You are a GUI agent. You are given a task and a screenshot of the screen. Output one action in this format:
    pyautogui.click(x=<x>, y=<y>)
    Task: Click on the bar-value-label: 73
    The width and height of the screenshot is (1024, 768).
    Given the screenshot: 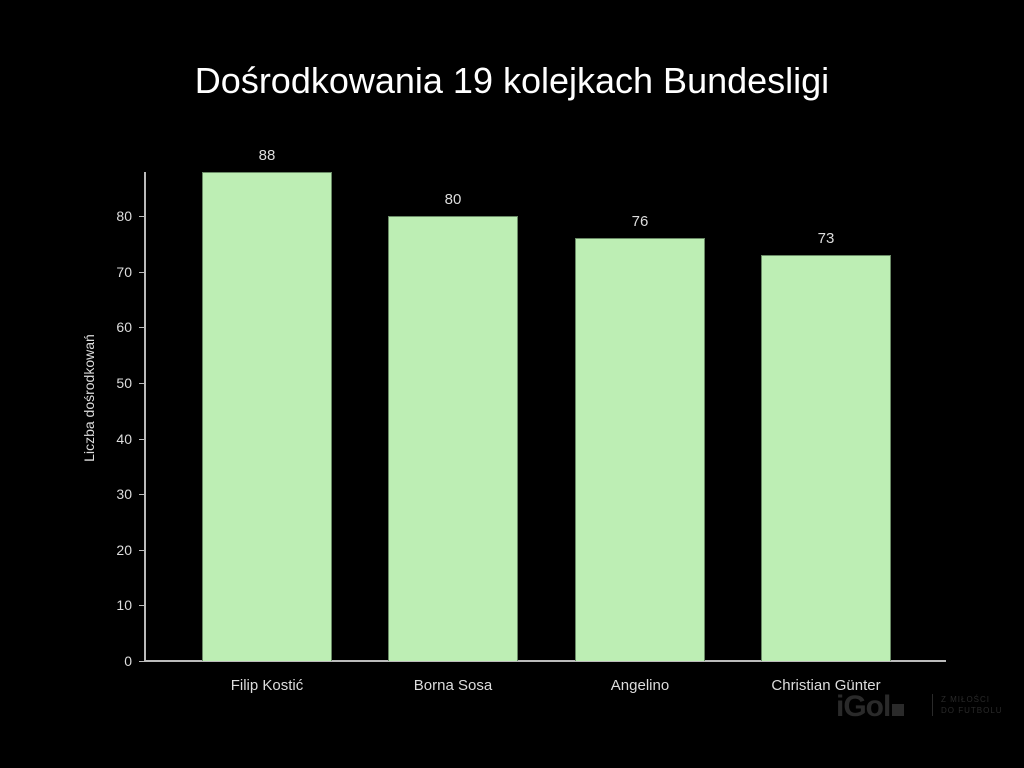 What is the action you would take?
    pyautogui.click(x=826, y=238)
    